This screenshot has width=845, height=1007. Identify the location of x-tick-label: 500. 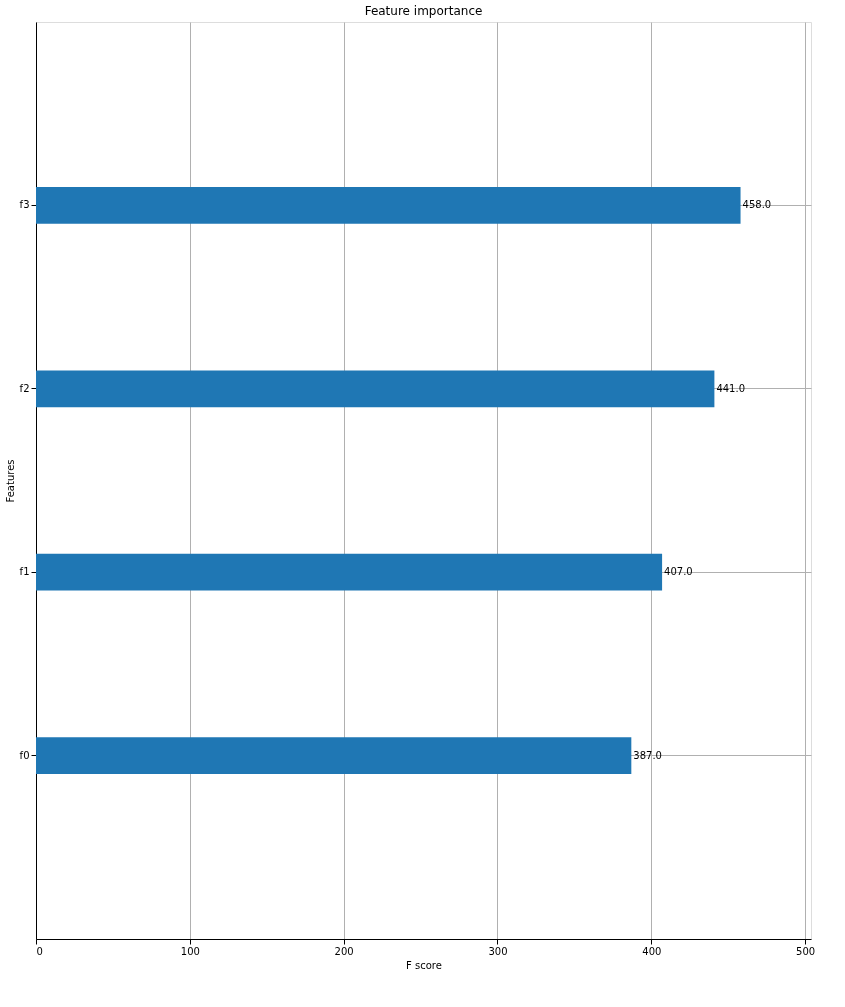
(806, 951).